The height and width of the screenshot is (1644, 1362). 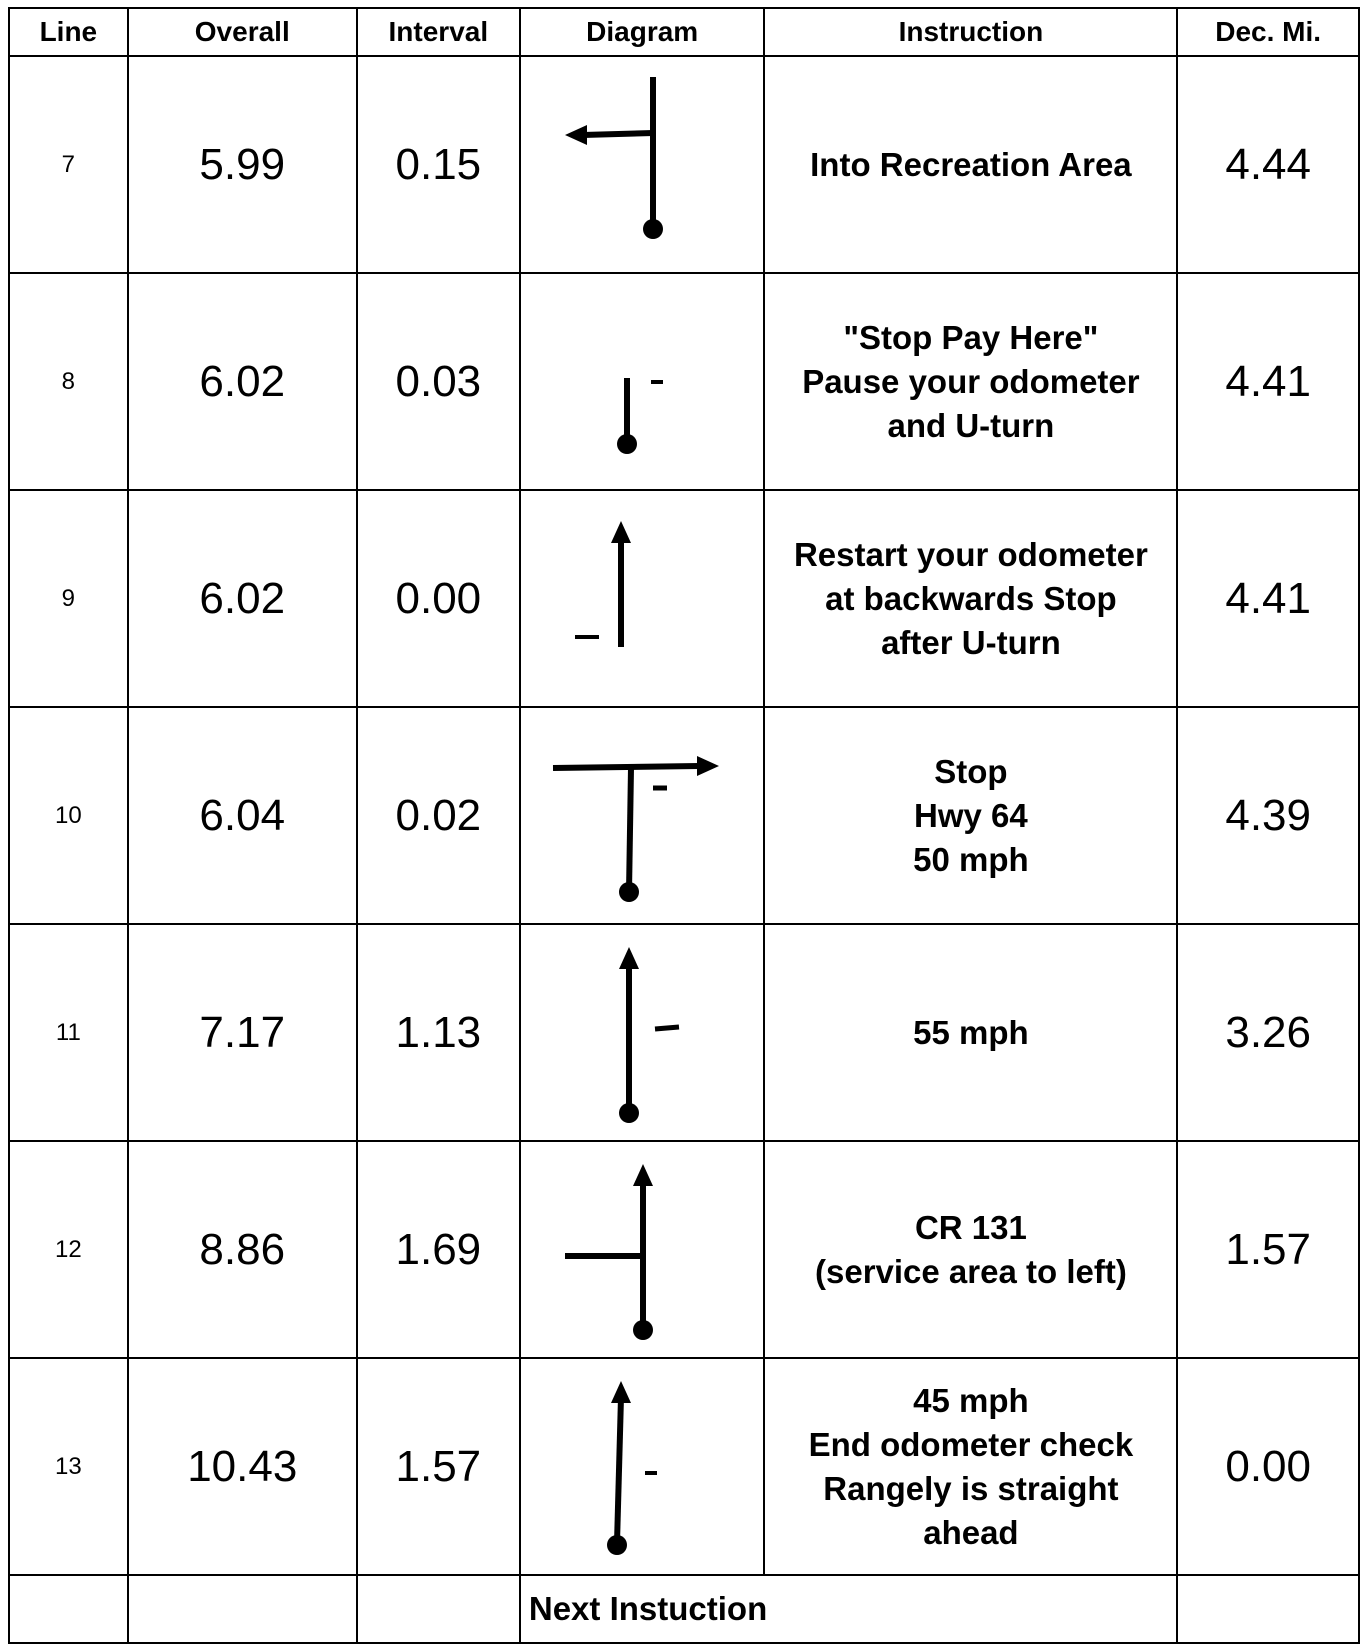 I want to click on instruction-line: Stop, so click(x=971, y=771).